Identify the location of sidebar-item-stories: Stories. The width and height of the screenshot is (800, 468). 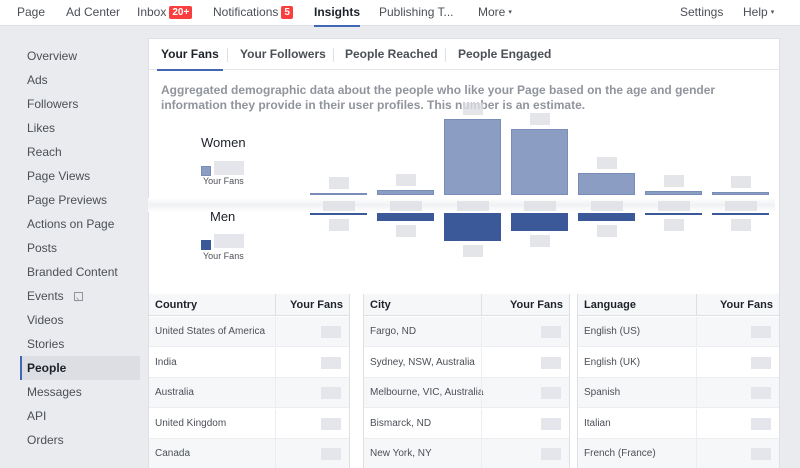
(46, 344).